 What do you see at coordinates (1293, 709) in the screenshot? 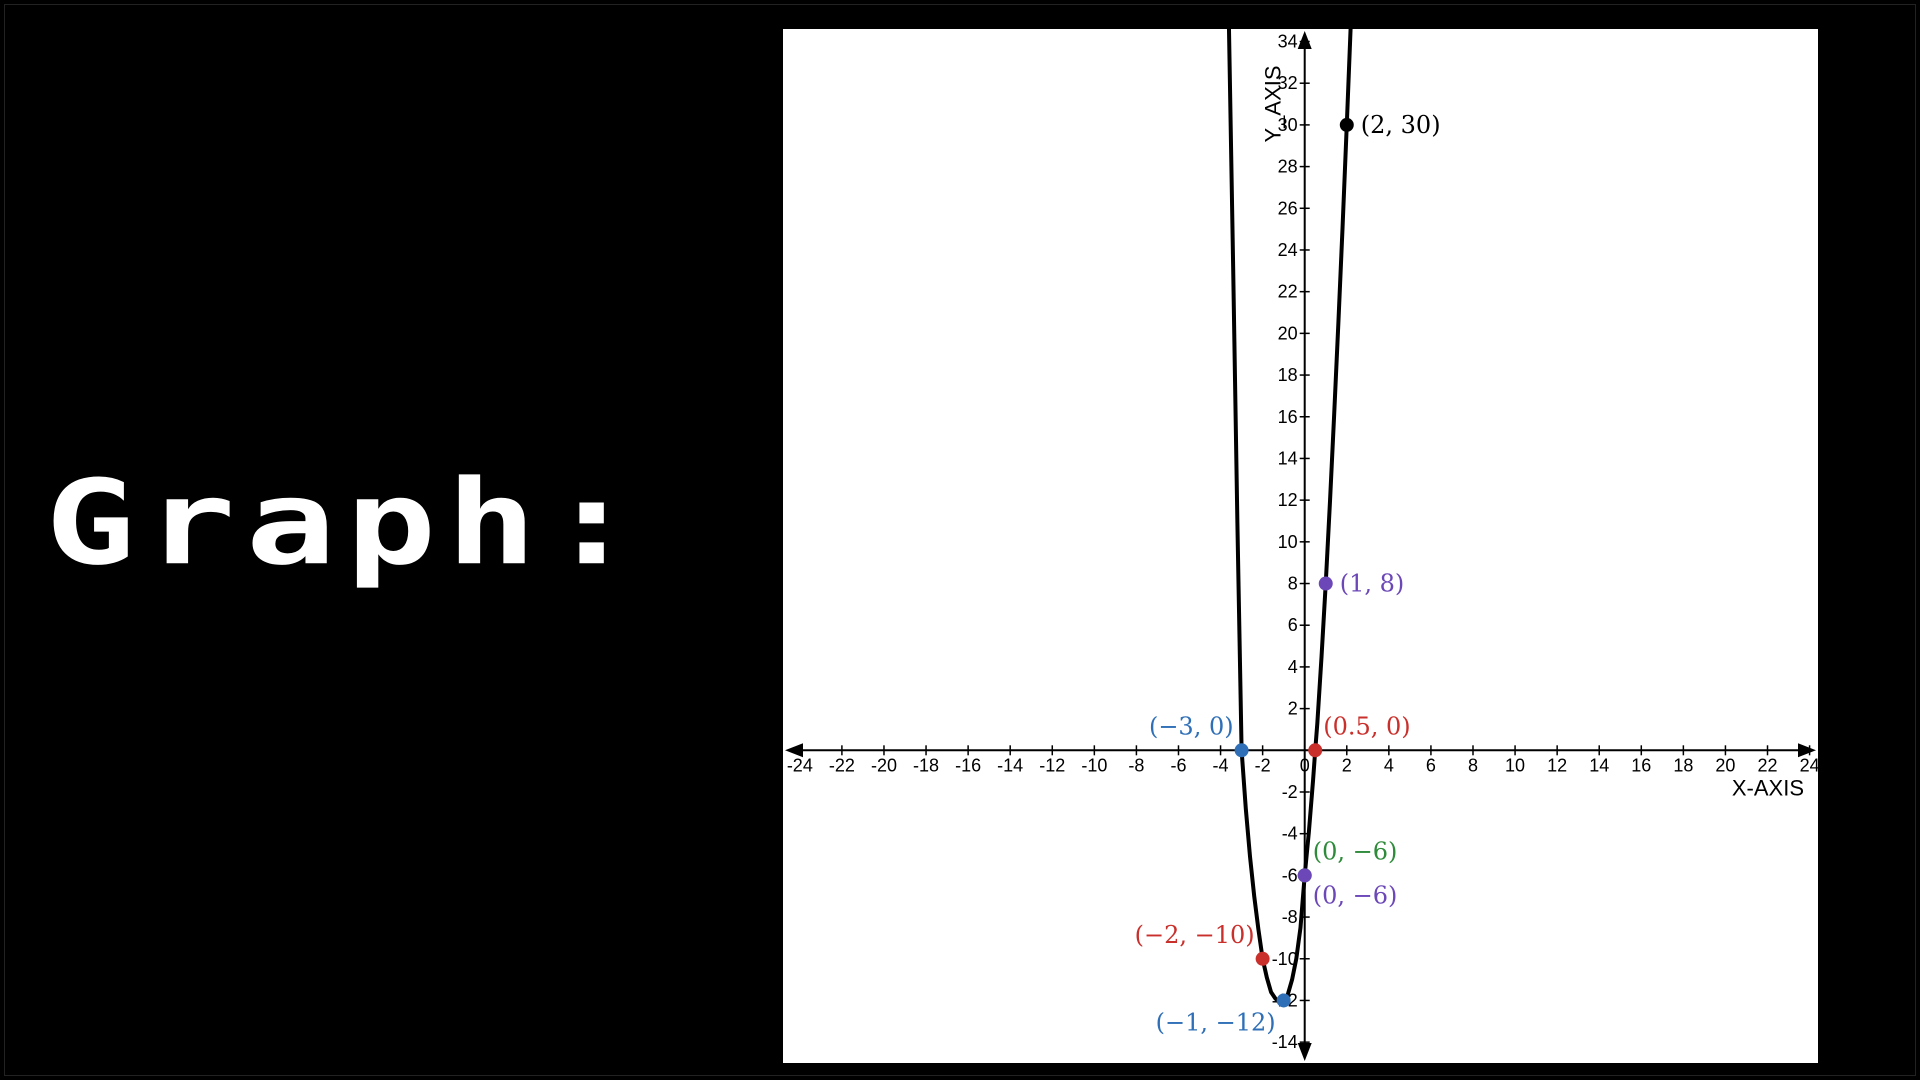
I see `y-tick-label: 2` at bounding box center [1293, 709].